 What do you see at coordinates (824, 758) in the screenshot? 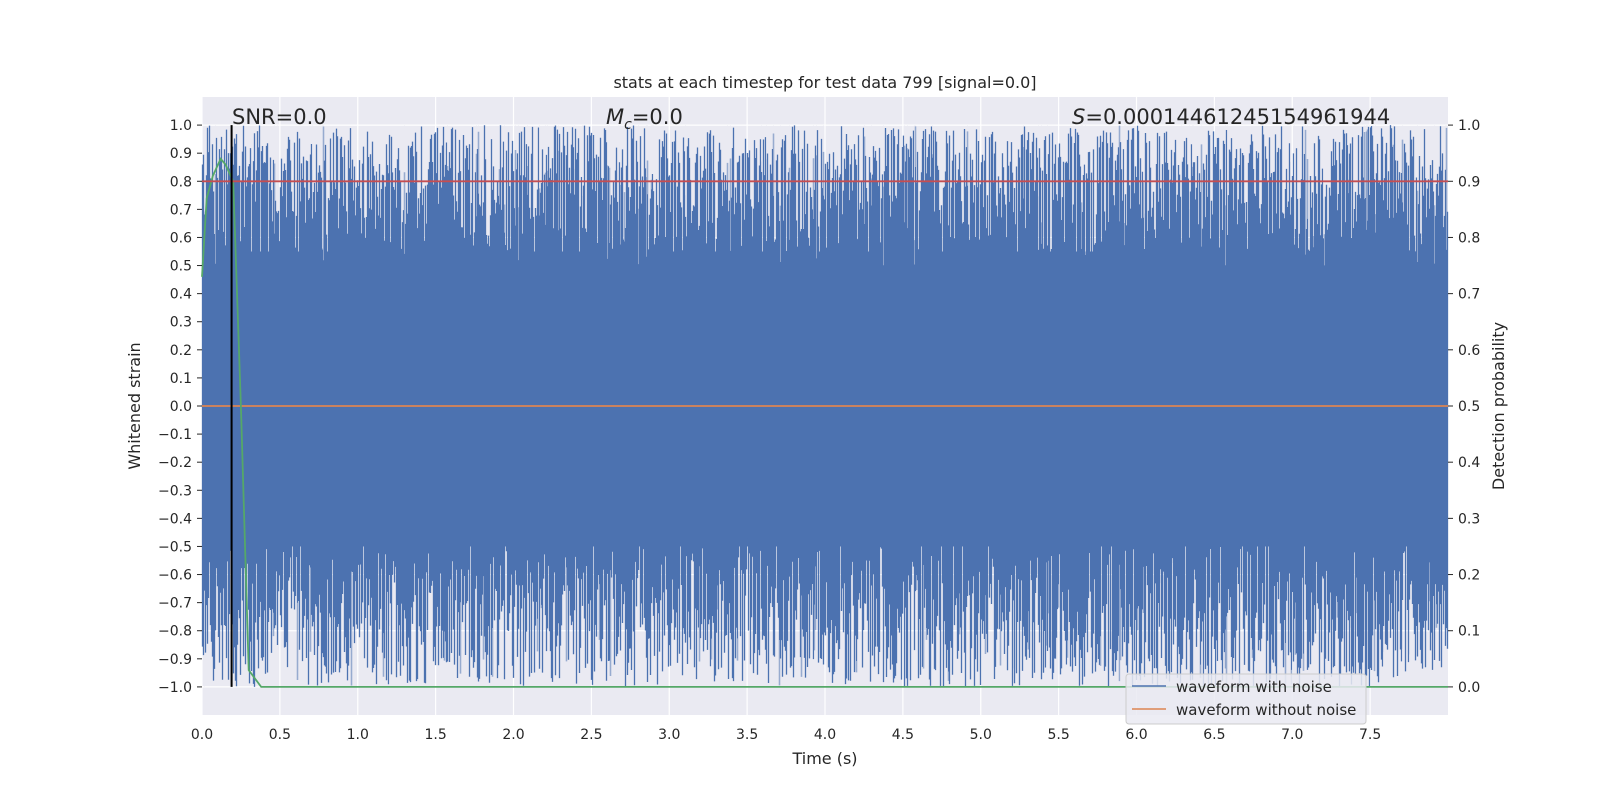
I see `x-axis-label: Time (s)` at bounding box center [824, 758].